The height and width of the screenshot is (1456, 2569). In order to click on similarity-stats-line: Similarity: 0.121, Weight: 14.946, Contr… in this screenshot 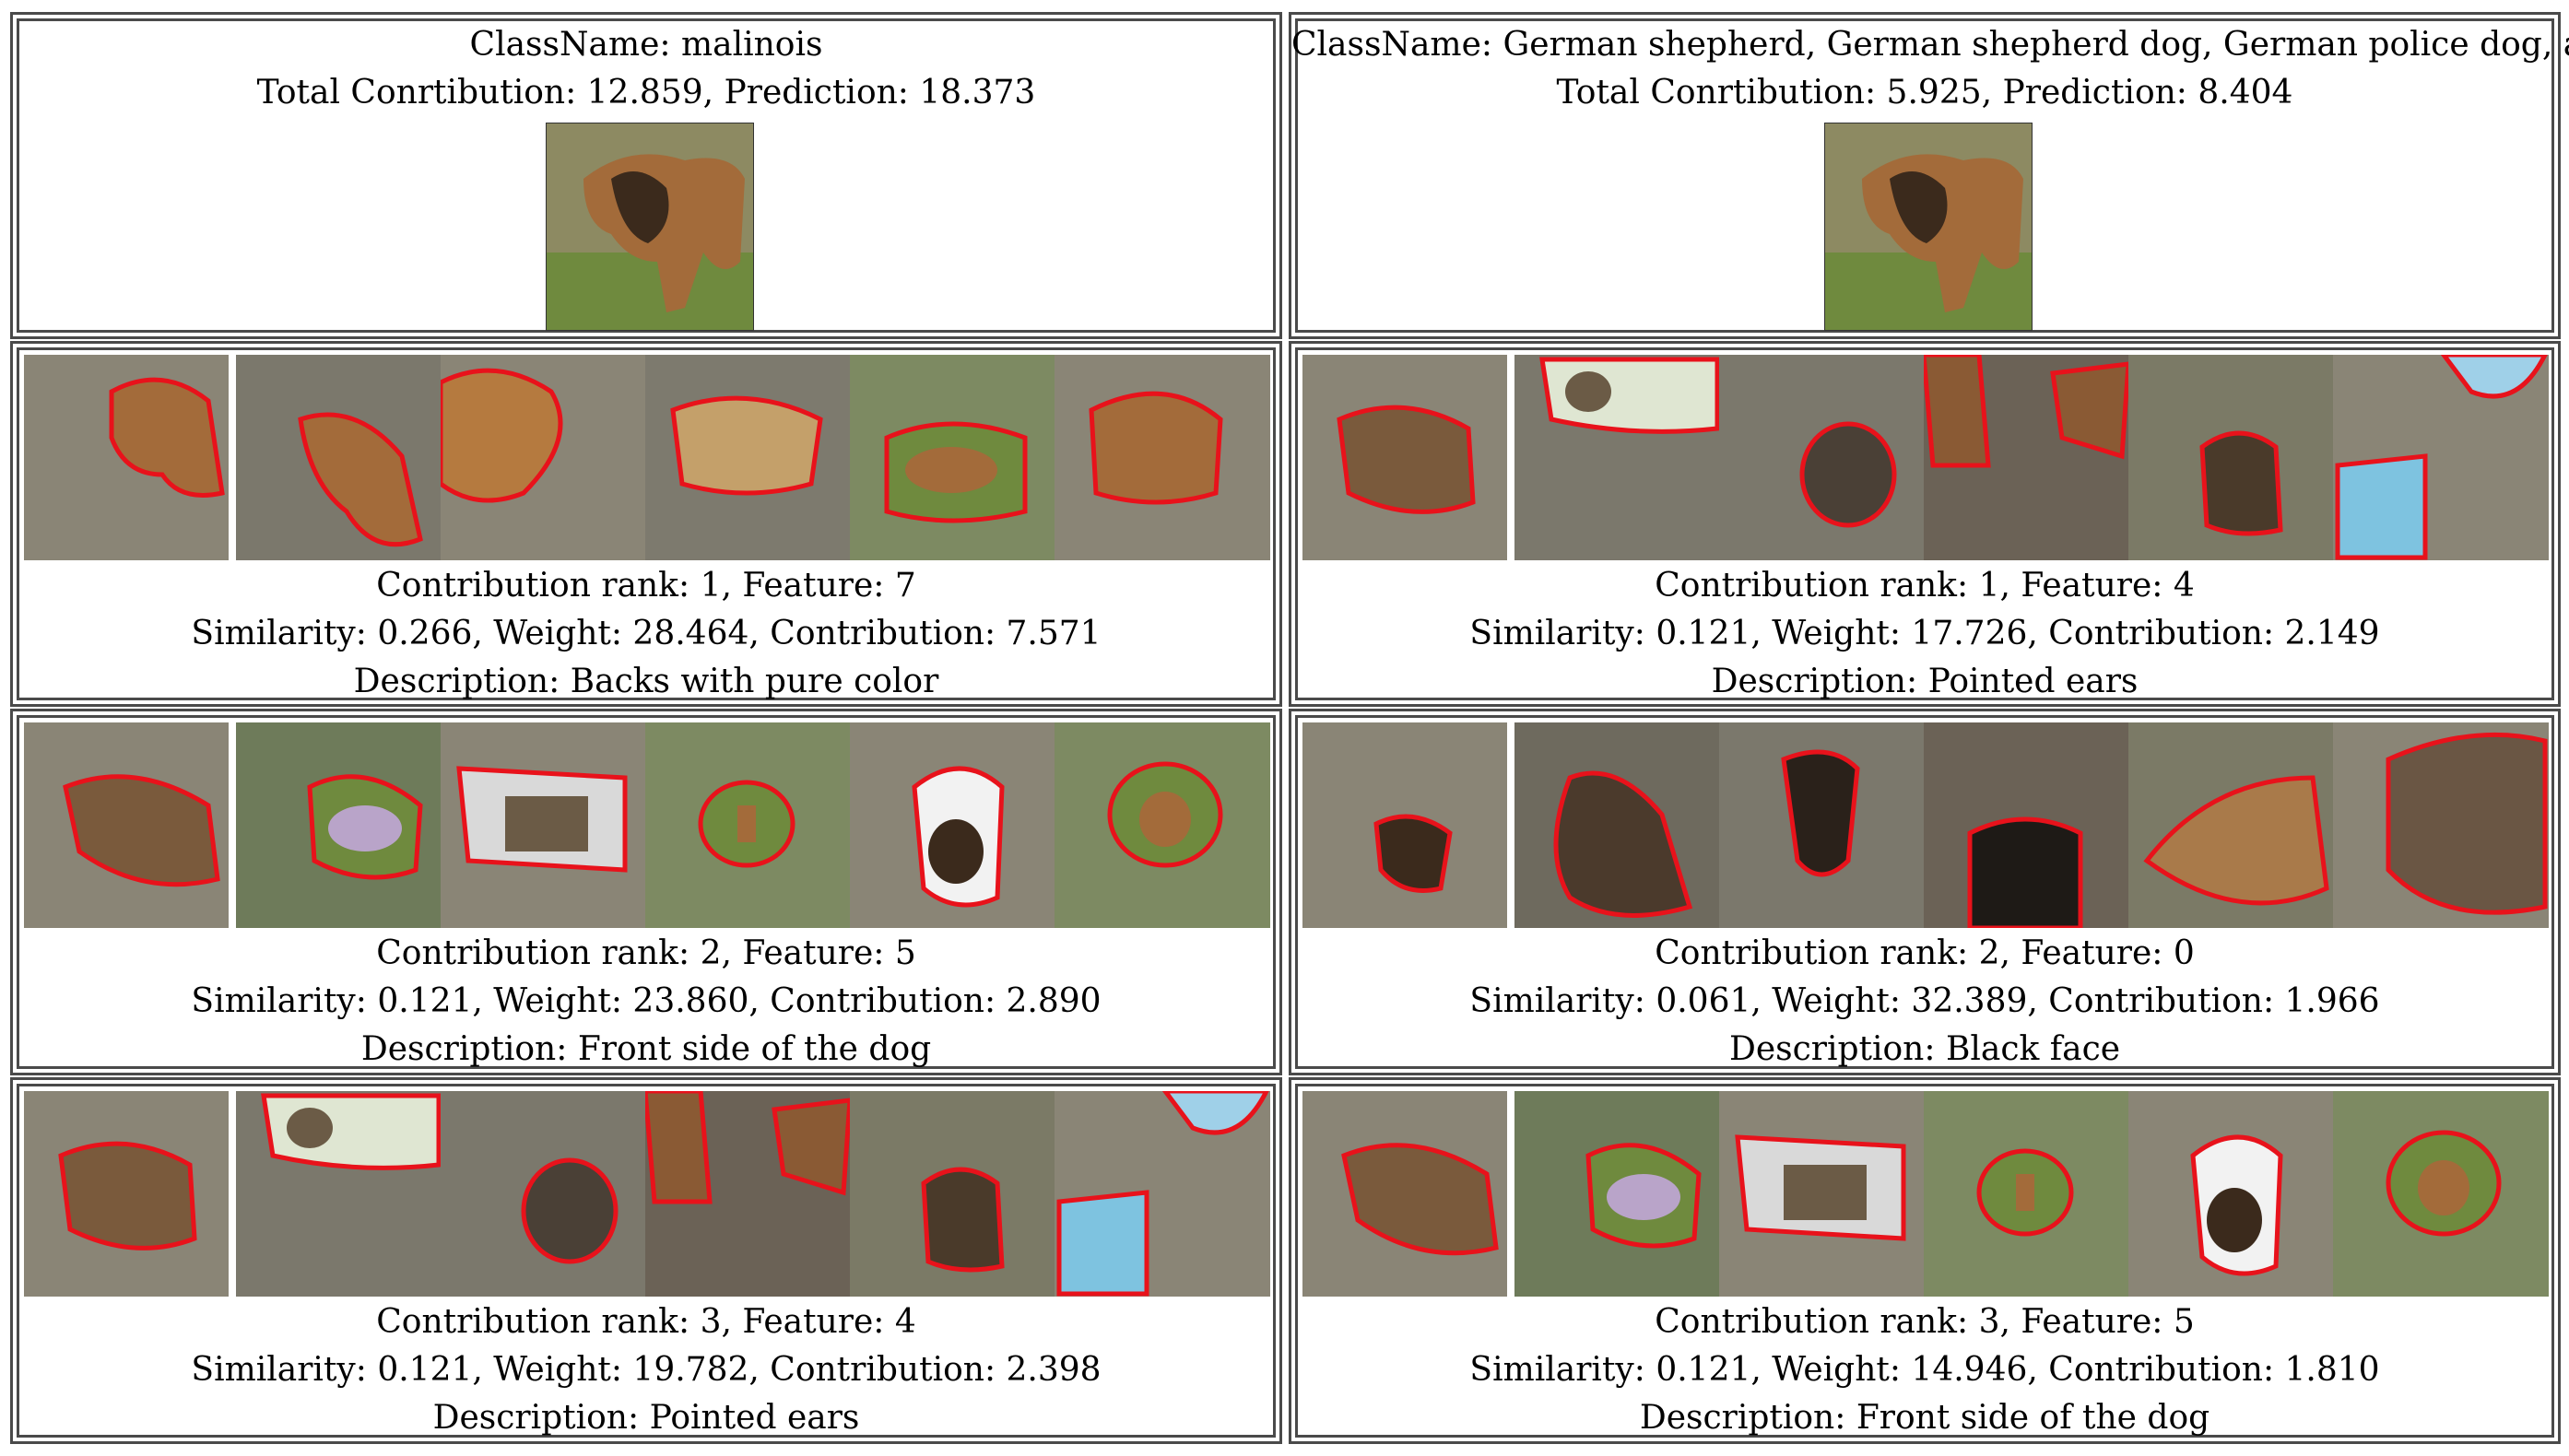, I will do `click(1925, 1370)`.